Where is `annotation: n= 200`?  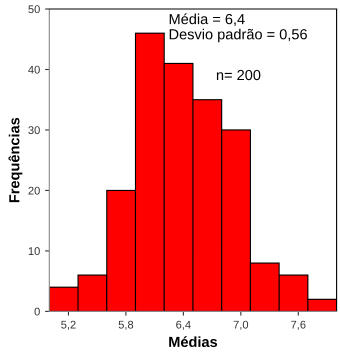
annotation: n= 200 is located at coordinates (238, 75).